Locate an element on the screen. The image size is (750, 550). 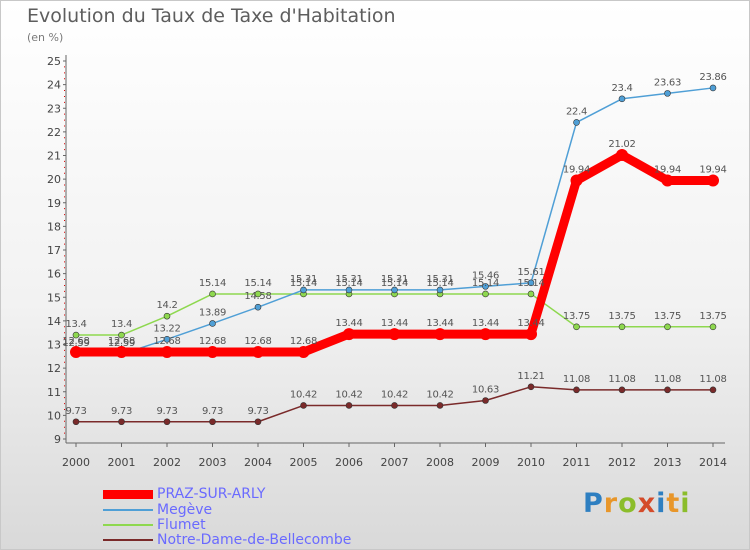
x-tick-label: 2007 is located at coordinates (395, 462).